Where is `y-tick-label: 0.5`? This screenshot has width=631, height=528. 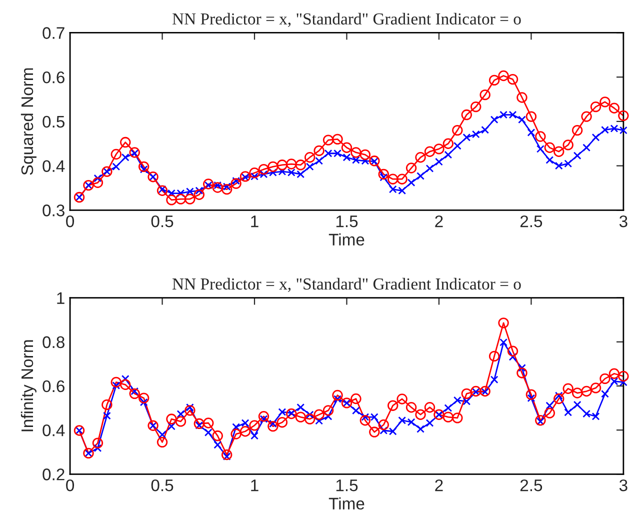
y-tick-label: 0.5 is located at coordinates (53, 122).